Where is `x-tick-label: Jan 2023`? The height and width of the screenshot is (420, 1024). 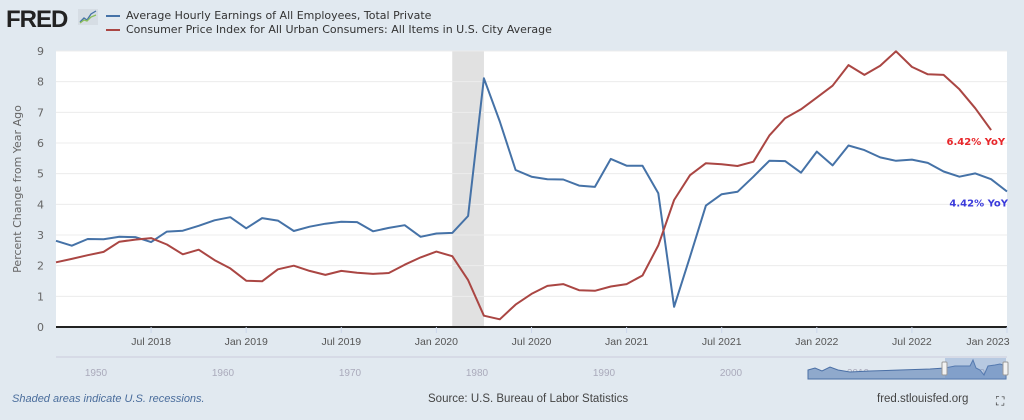 x-tick-label: Jan 2023 is located at coordinates (987, 342).